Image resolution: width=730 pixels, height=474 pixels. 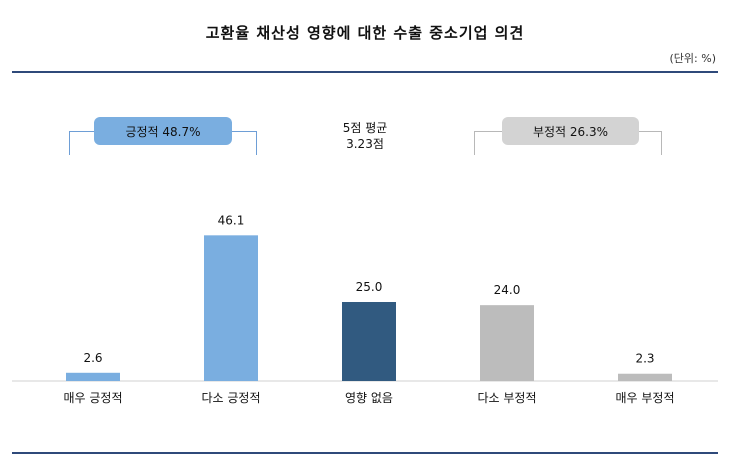 I want to click on bar-value-label: 2.3, so click(x=644, y=359).